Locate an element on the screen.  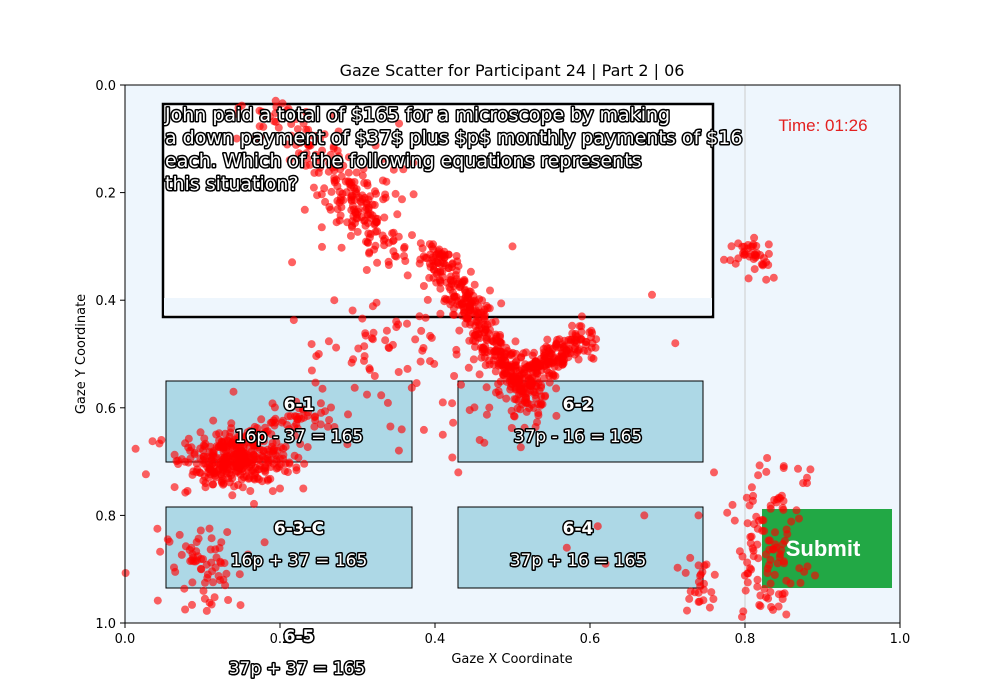
option-equation-6-3-c: 16p + 37 = 165 is located at coordinates (299, 561).